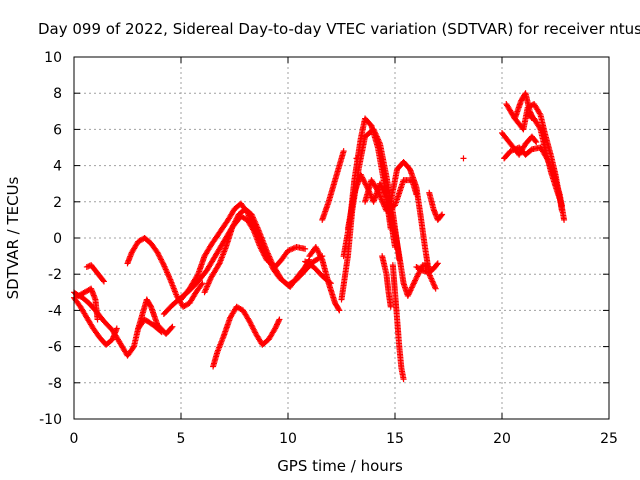 The image size is (640, 480). What do you see at coordinates (181, 439) in the screenshot?
I see `x-tick-label: 5` at bounding box center [181, 439].